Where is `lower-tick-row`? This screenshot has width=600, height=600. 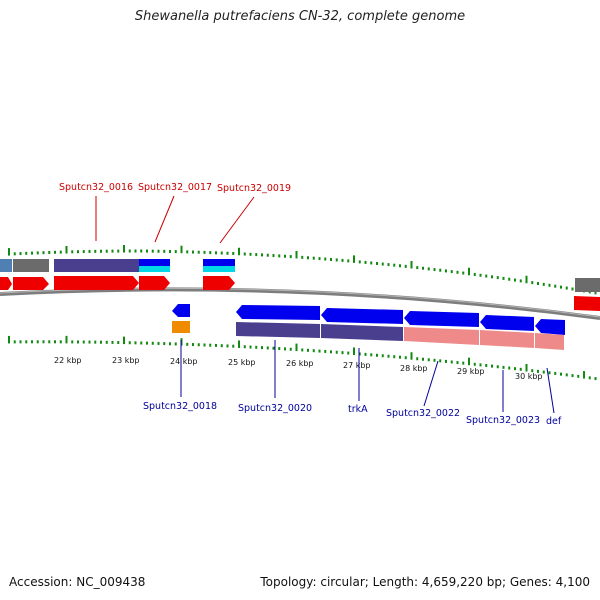 lower-tick-row is located at coordinates (302, 358).